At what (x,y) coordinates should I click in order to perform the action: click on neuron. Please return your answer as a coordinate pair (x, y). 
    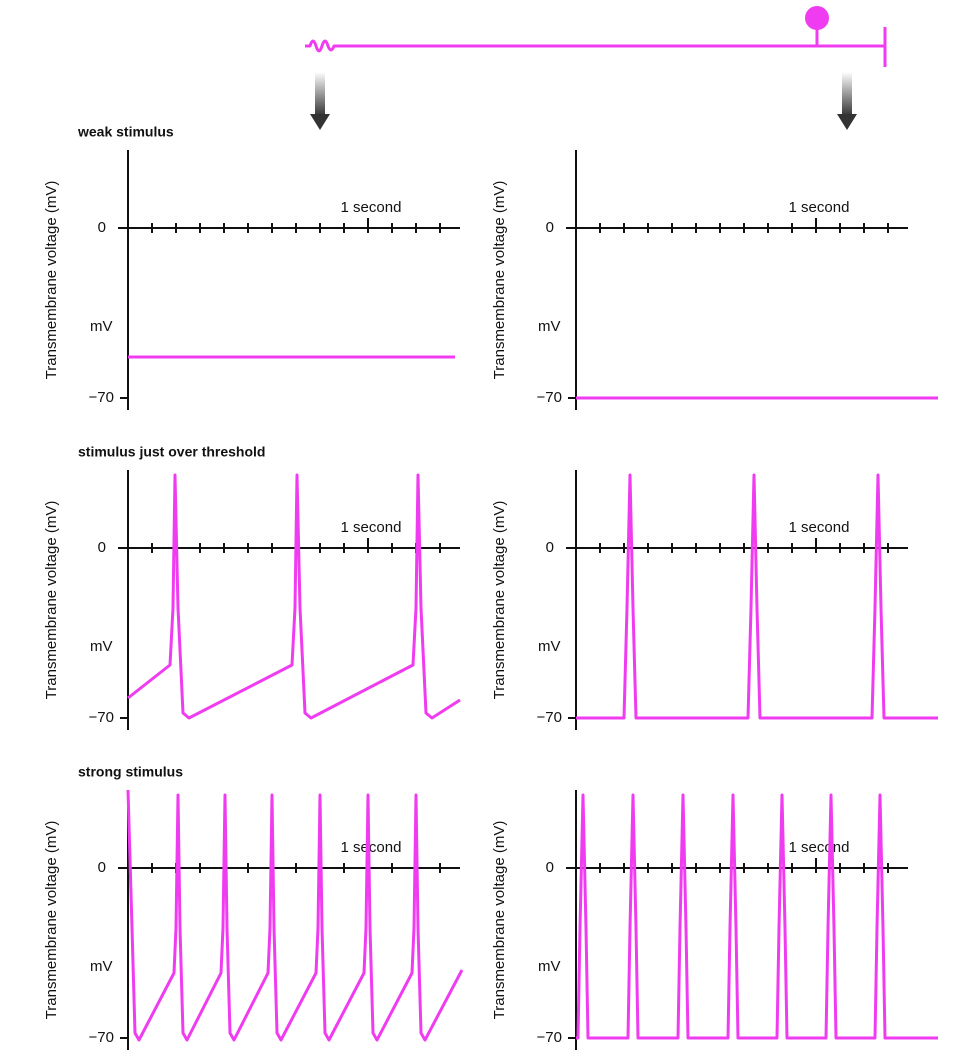
    Looking at the image, I should click on (596, 36).